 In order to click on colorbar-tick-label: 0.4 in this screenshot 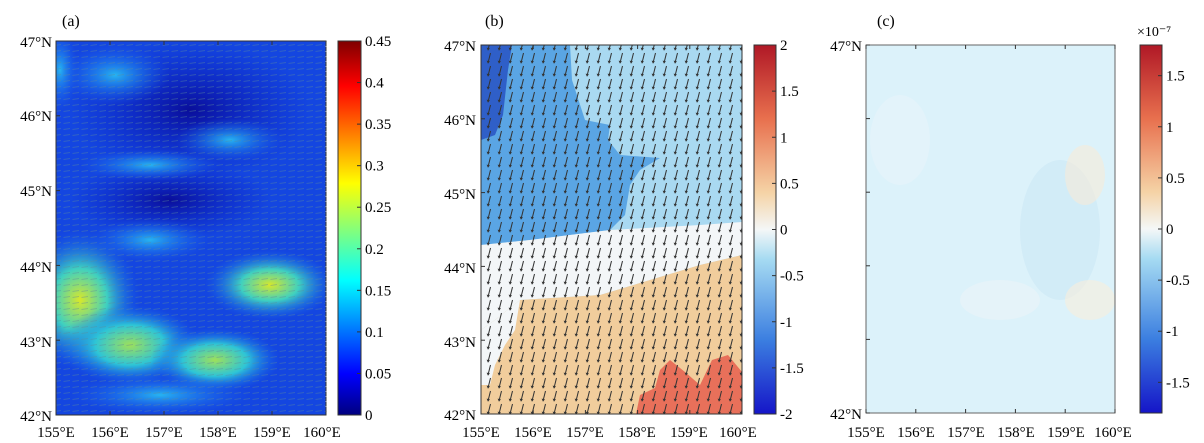, I will do `click(374, 84)`.